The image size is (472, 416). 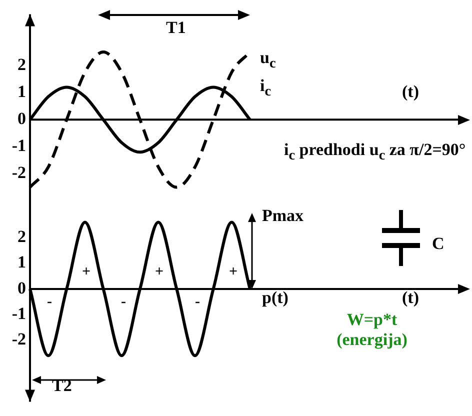 What do you see at coordinates (439, 244) in the screenshot?
I see `annotation: C` at bounding box center [439, 244].